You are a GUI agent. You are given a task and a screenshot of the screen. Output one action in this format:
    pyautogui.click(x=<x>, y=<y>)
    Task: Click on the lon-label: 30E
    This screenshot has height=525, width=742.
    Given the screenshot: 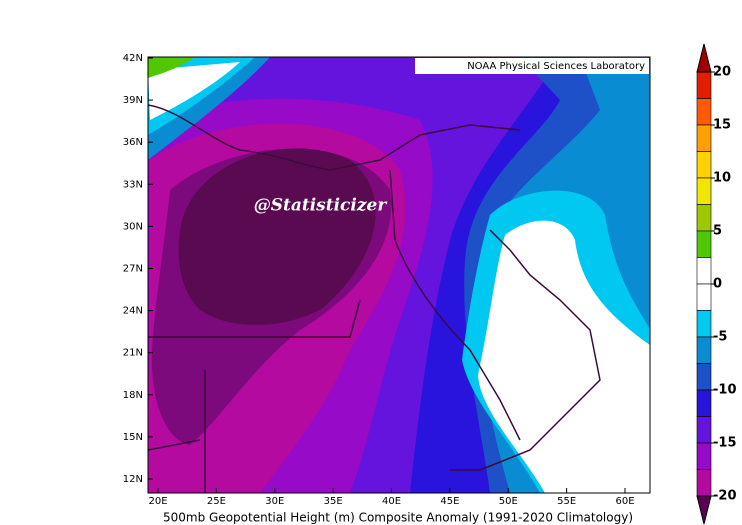 What is the action you would take?
    pyautogui.click(x=274, y=501)
    